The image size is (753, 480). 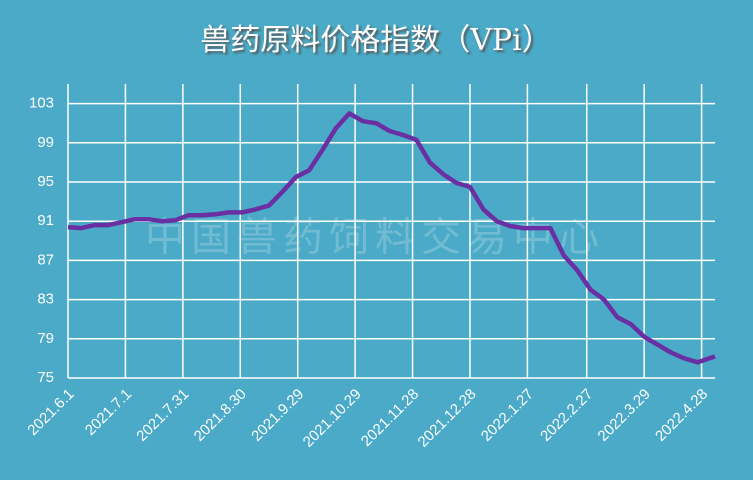 What do you see at coordinates (45, 181) in the screenshot?
I see `y-tick-label: 95` at bounding box center [45, 181].